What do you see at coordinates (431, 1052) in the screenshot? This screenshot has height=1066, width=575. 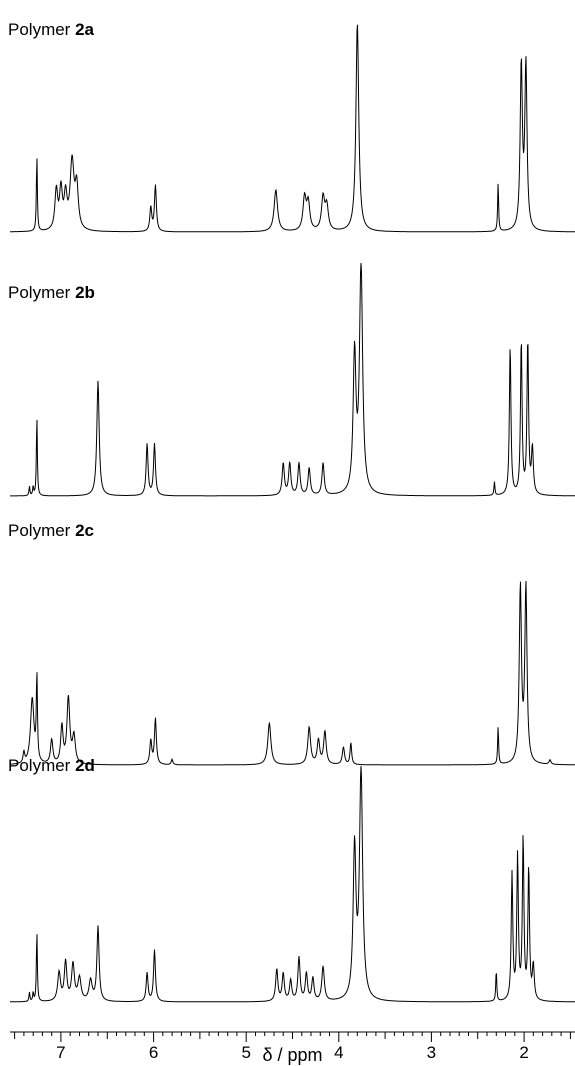 I see `x-tick-label: 3` at bounding box center [431, 1052].